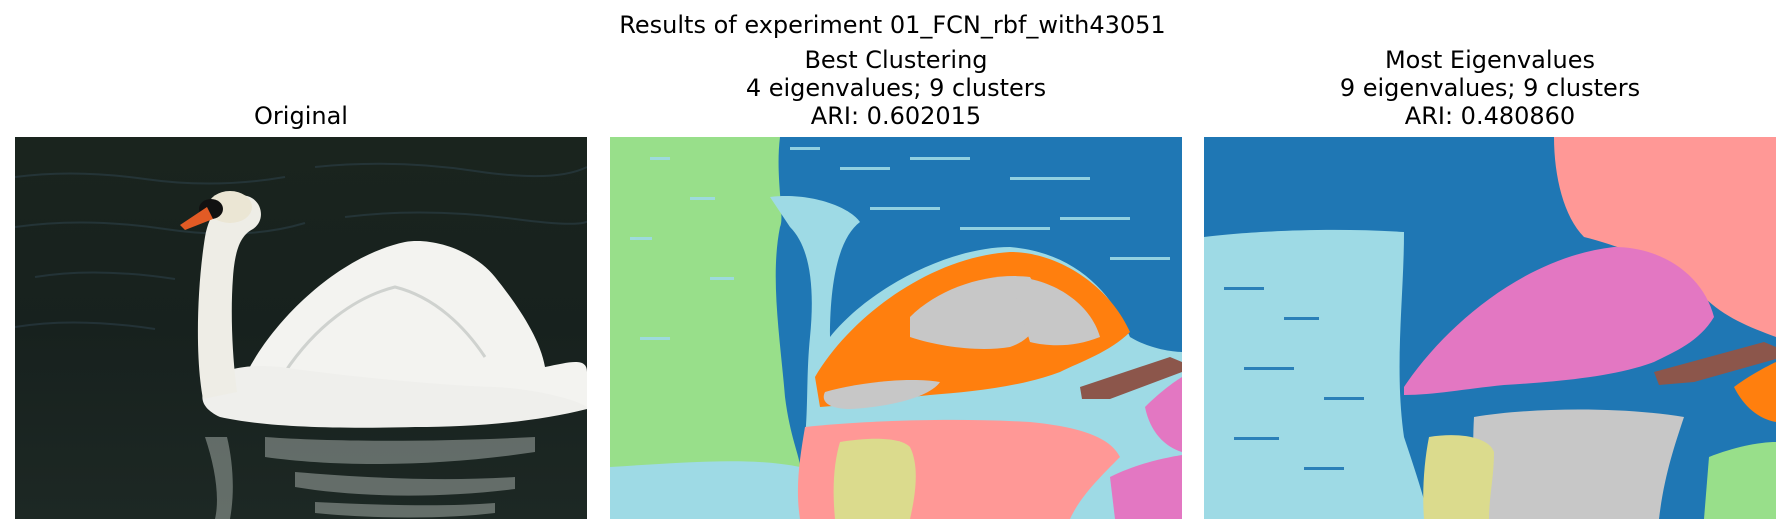 The height and width of the screenshot is (532, 1785). I want to click on panel-original-title-line-1: Original, so click(301, 116).